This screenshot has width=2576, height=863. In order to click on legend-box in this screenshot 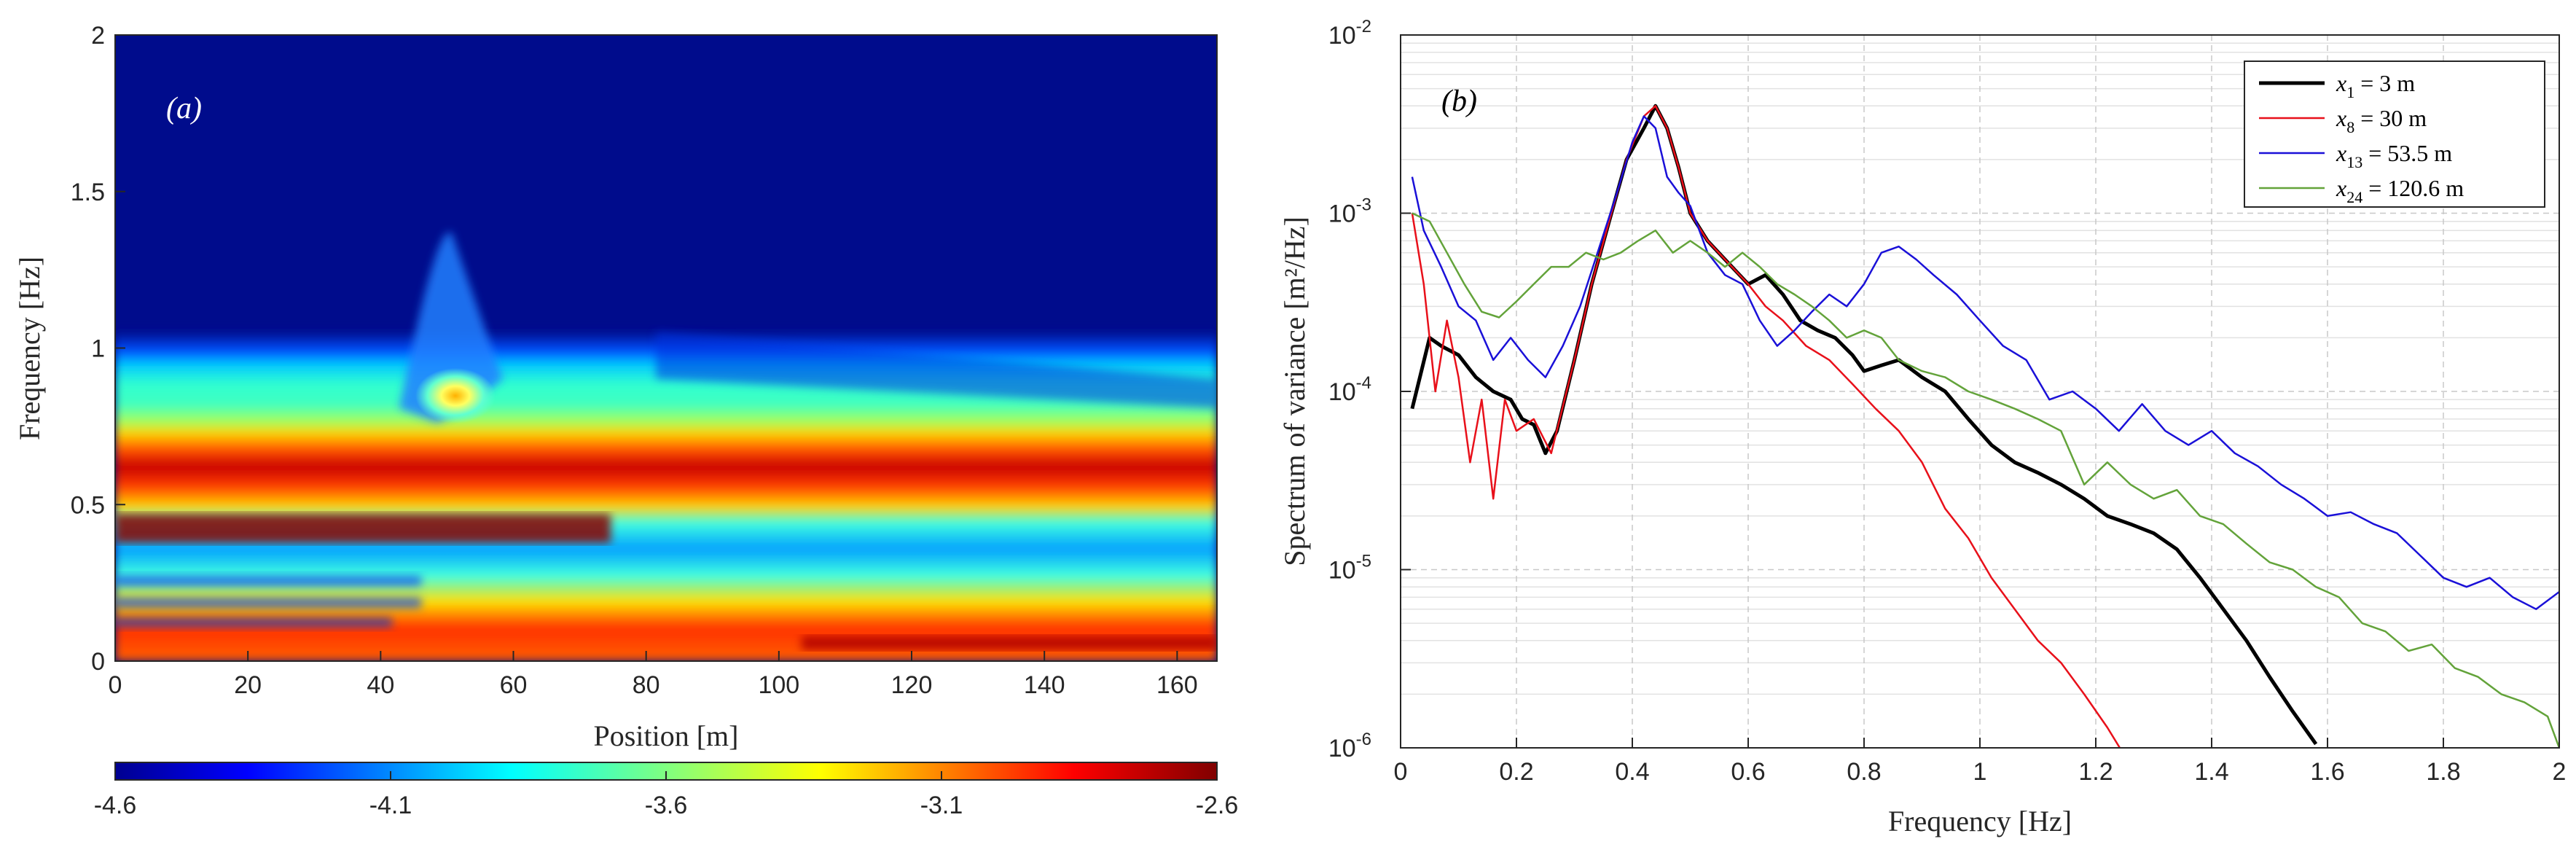, I will do `click(2394, 134)`.